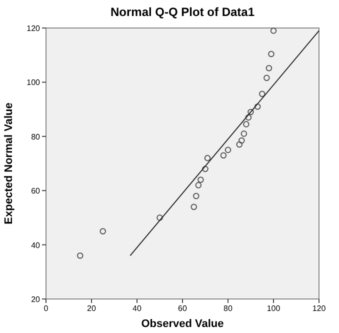 Image resolution: width=339 pixels, height=333 pixels. I want to click on y-tick-label: 100, so click(33, 83).